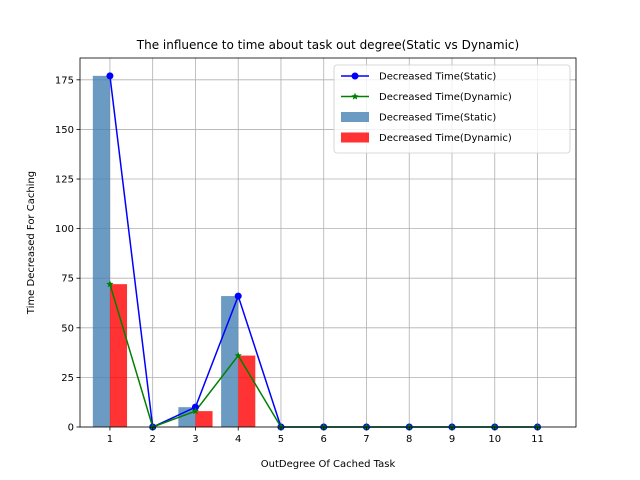 The height and width of the screenshot is (480, 640). What do you see at coordinates (67, 378) in the screenshot?
I see `y-tick-label: 25` at bounding box center [67, 378].